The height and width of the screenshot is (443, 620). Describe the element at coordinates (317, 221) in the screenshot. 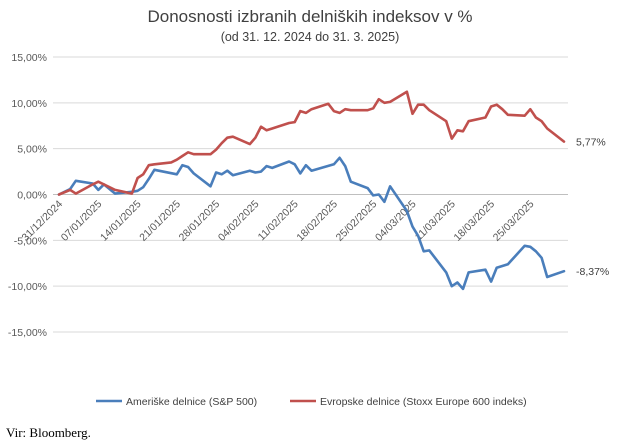

I see `x-tick-label: 18/02/2025` at that location.